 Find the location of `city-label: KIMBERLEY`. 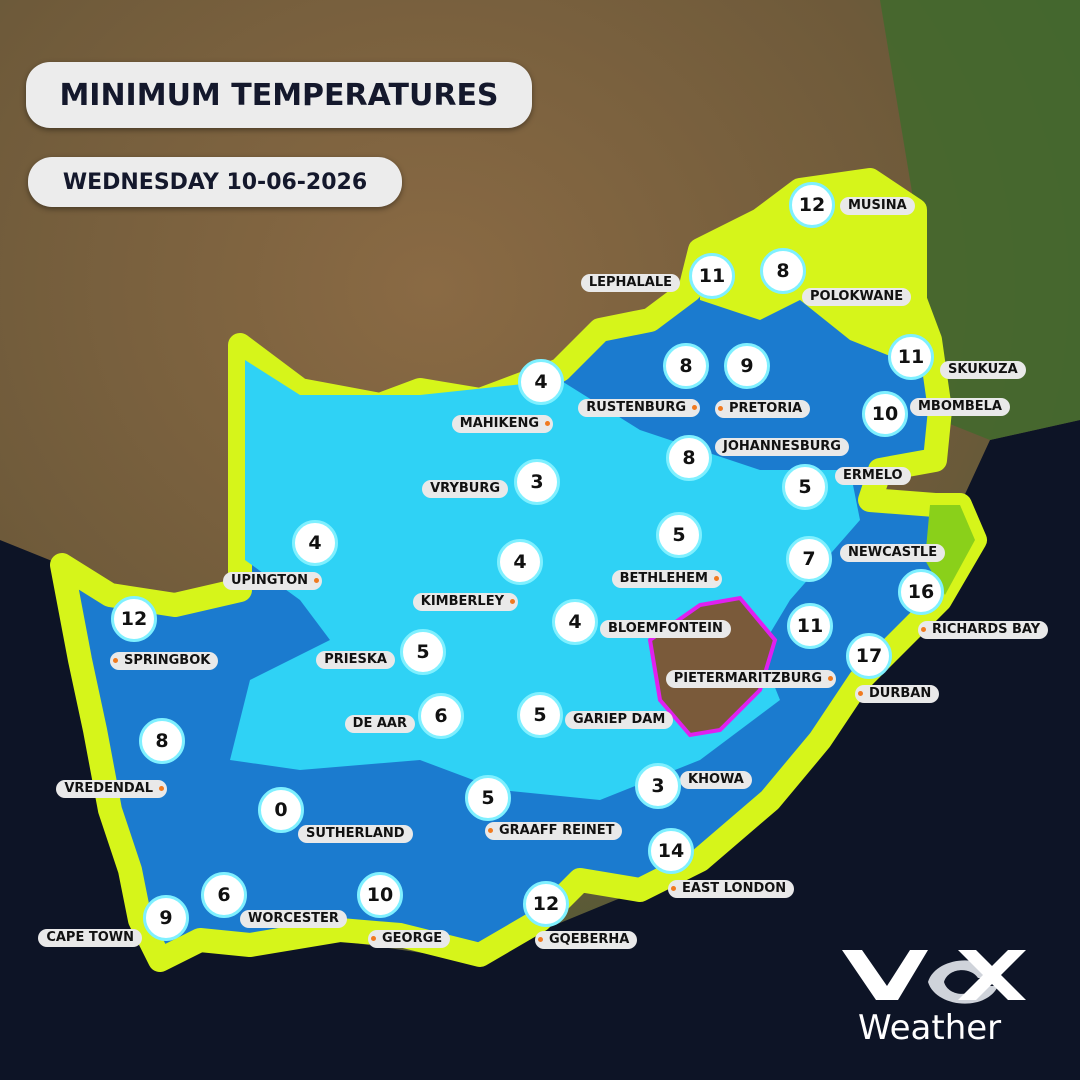

city-label: KIMBERLEY is located at coordinates (465, 602).